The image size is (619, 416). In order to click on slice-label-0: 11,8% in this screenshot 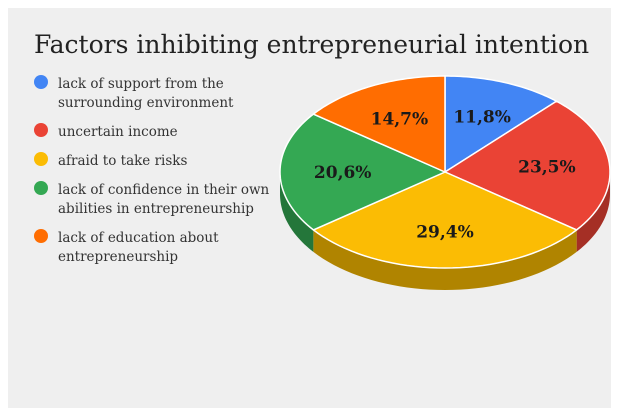, I will do `click(482, 118)`.